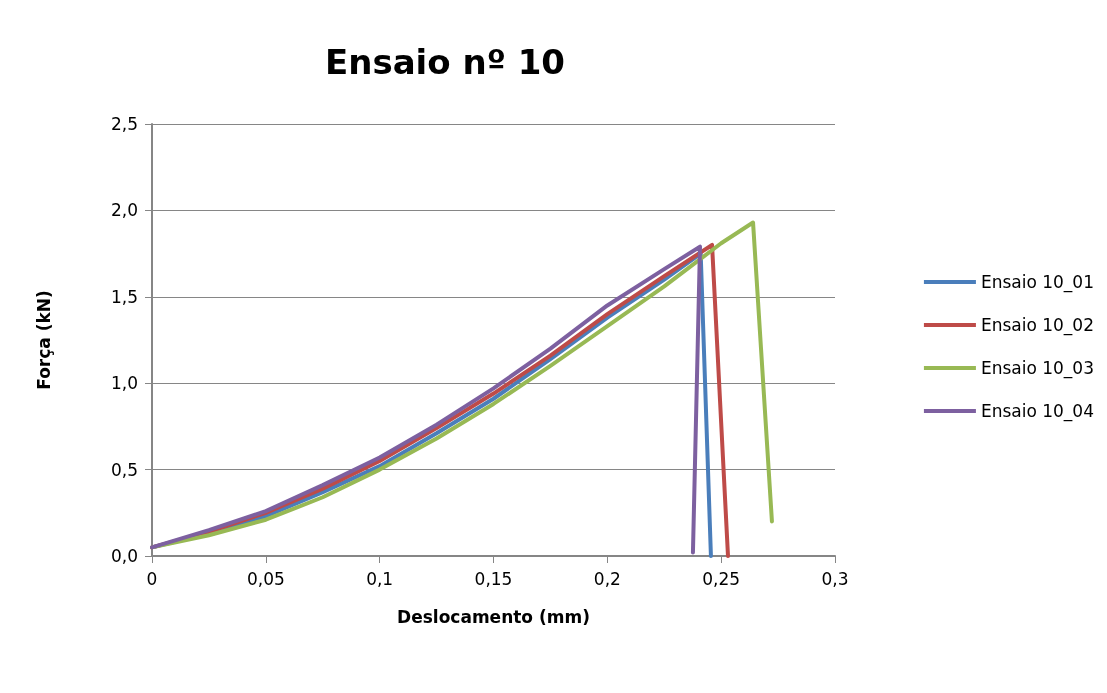 This screenshot has width=1107, height=693. Describe the element at coordinates (265, 578) in the screenshot. I see `x-tick-label: 0,05` at that location.